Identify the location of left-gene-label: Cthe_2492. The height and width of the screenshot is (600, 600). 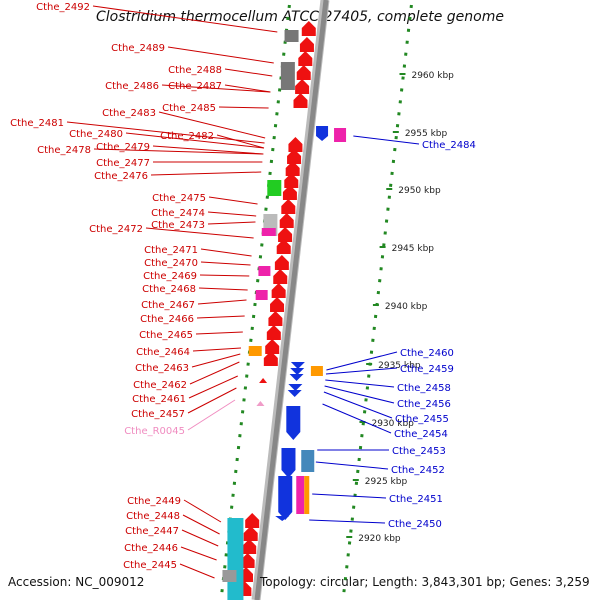
(63, 7).